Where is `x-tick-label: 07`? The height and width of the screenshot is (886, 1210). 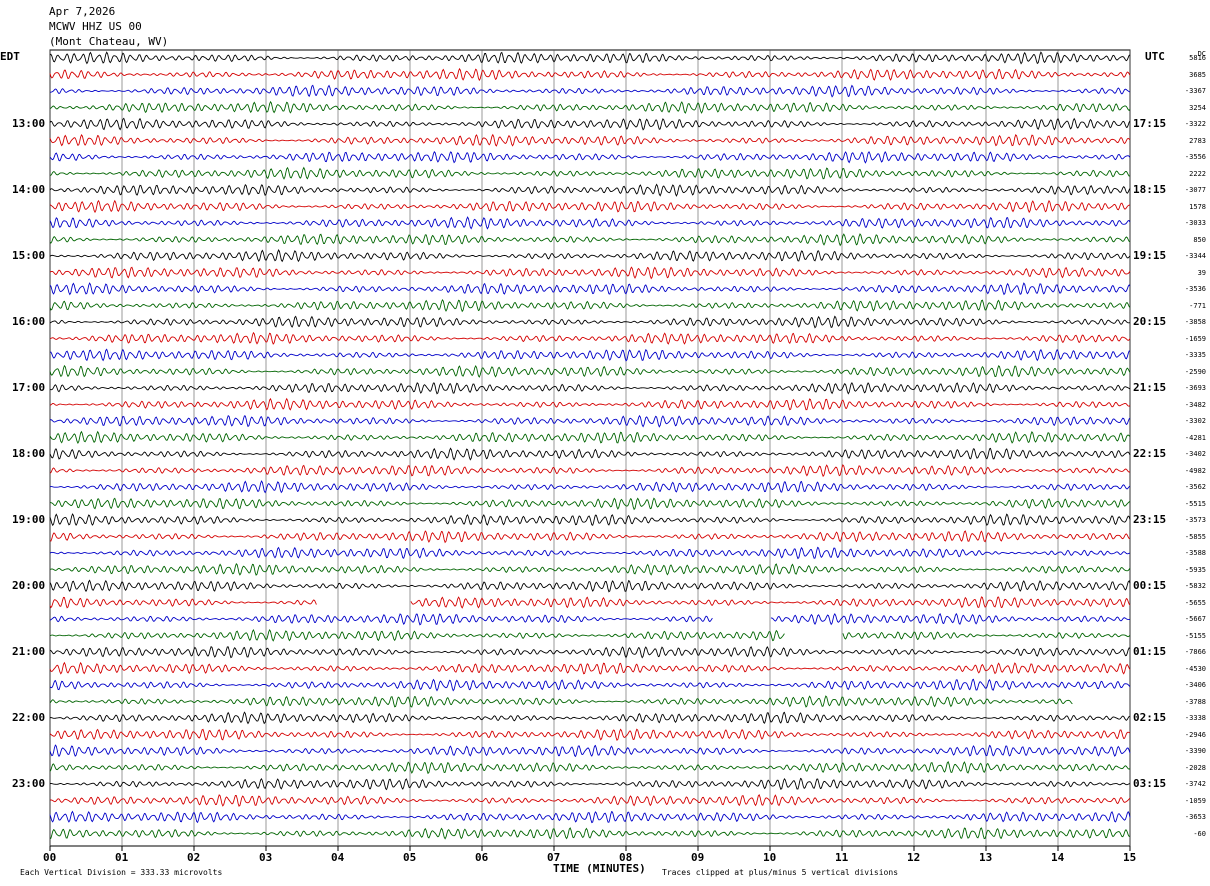 x-tick-label: 07 is located at coordinates (554, 857).